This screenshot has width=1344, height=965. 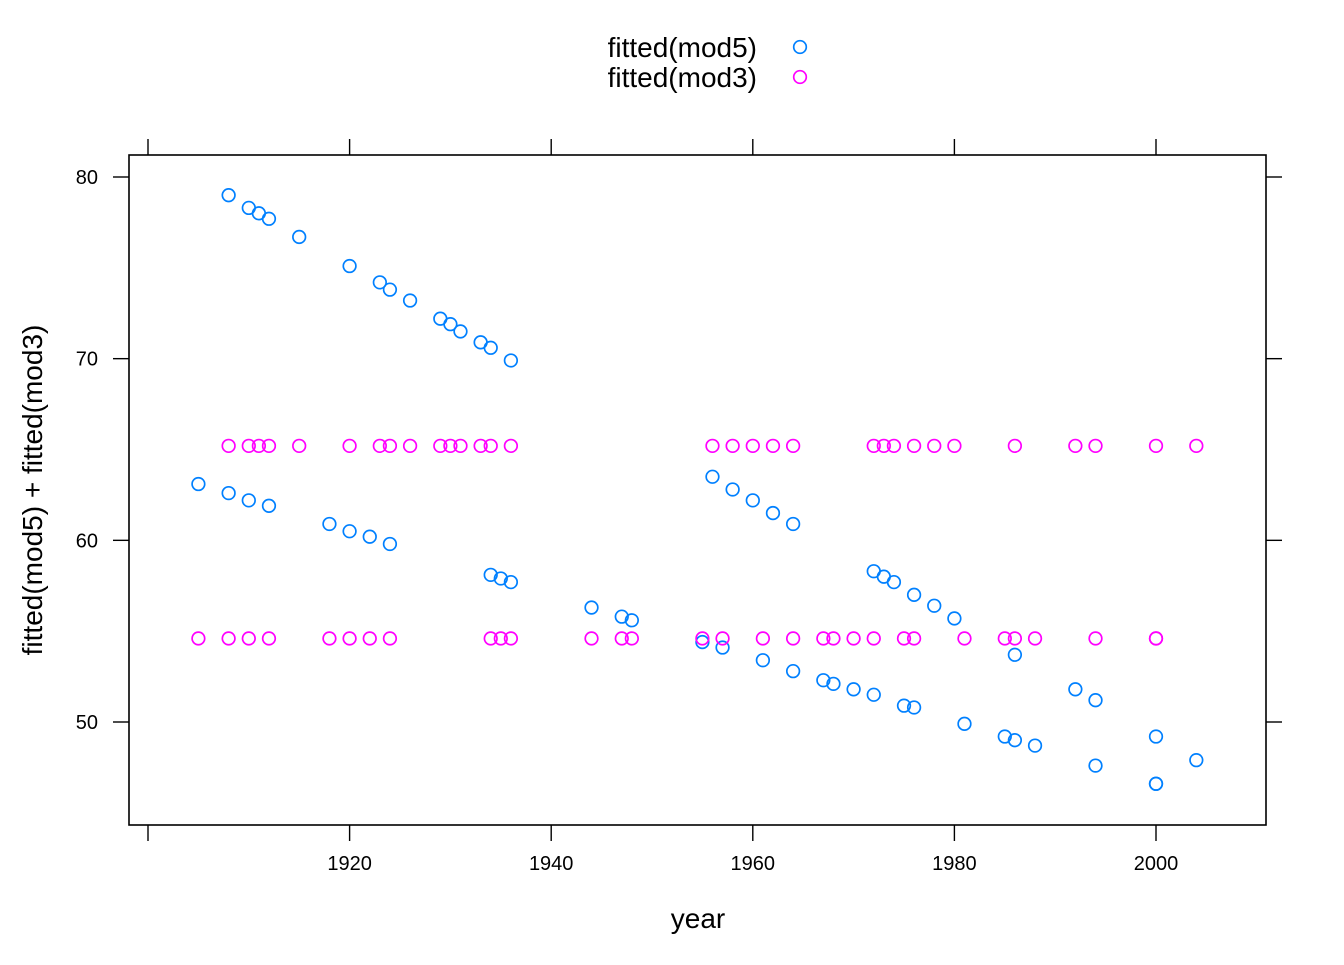 What do you see at coordinates (1156, 864) in the screenshot?
I see `x-tick-label: 2000` at bounding box center [1156, 864].